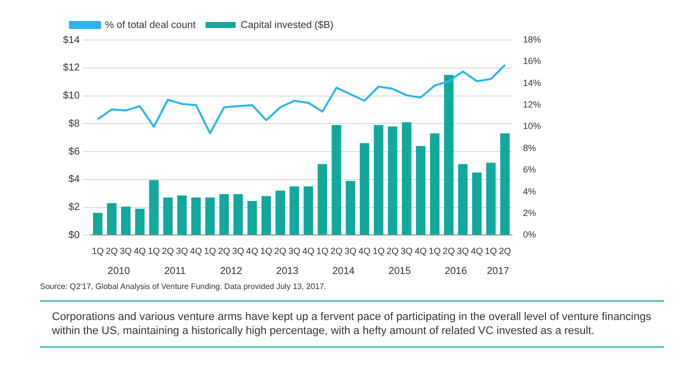  What do you see at coordinates (529, 213) in the screenshot?
I see `y2-tick-label: 2%` at bounding box center [529, 213].